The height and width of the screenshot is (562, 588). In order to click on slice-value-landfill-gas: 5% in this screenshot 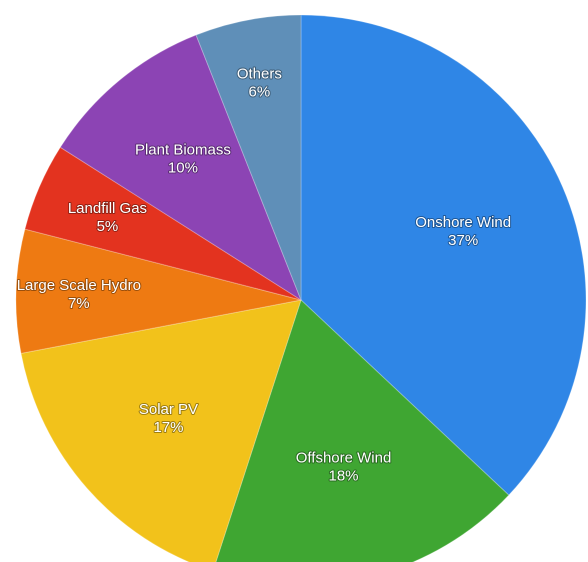, I will do `click(108, 226)`.